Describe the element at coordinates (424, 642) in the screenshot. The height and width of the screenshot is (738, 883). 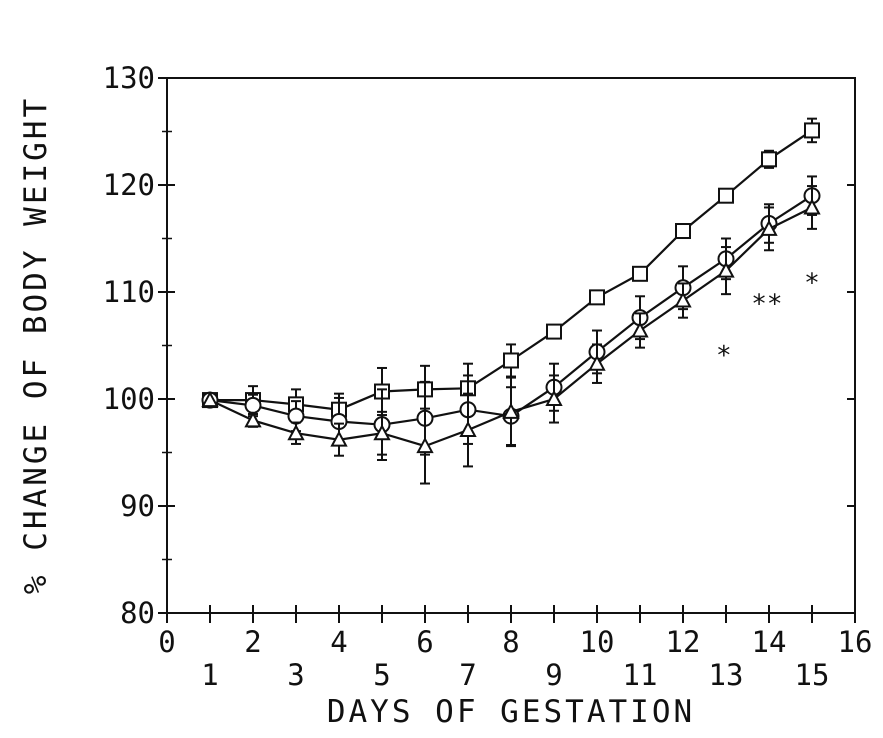
I see `x-tick-label: 6` at that location.